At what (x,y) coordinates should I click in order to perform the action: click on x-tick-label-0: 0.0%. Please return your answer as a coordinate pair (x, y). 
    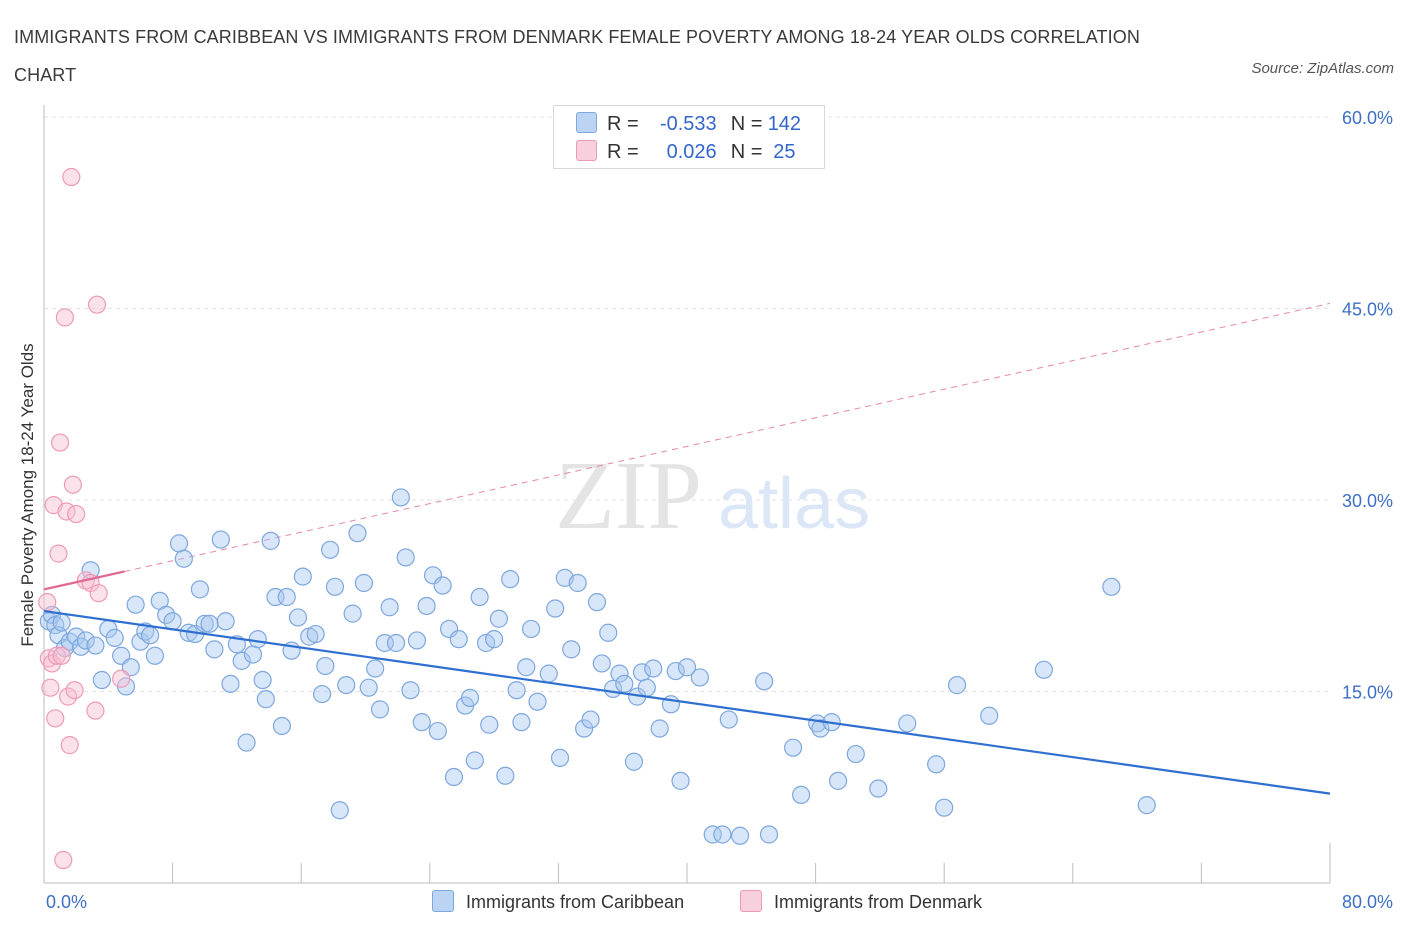
    Looking at the image, I should click on (66, 902).